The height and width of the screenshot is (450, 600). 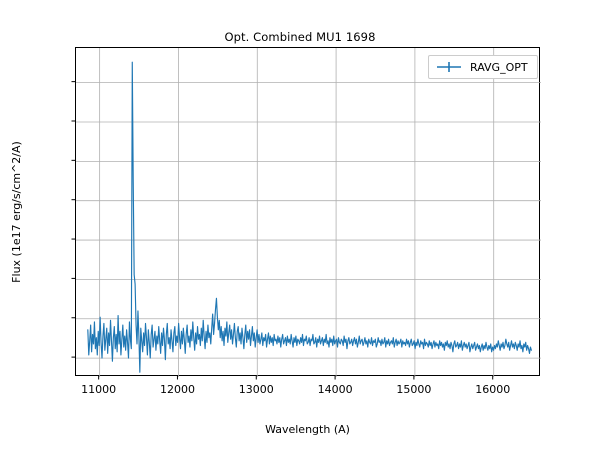 I want to click on x-tick-label: 16000, so click(x=493, y=389).